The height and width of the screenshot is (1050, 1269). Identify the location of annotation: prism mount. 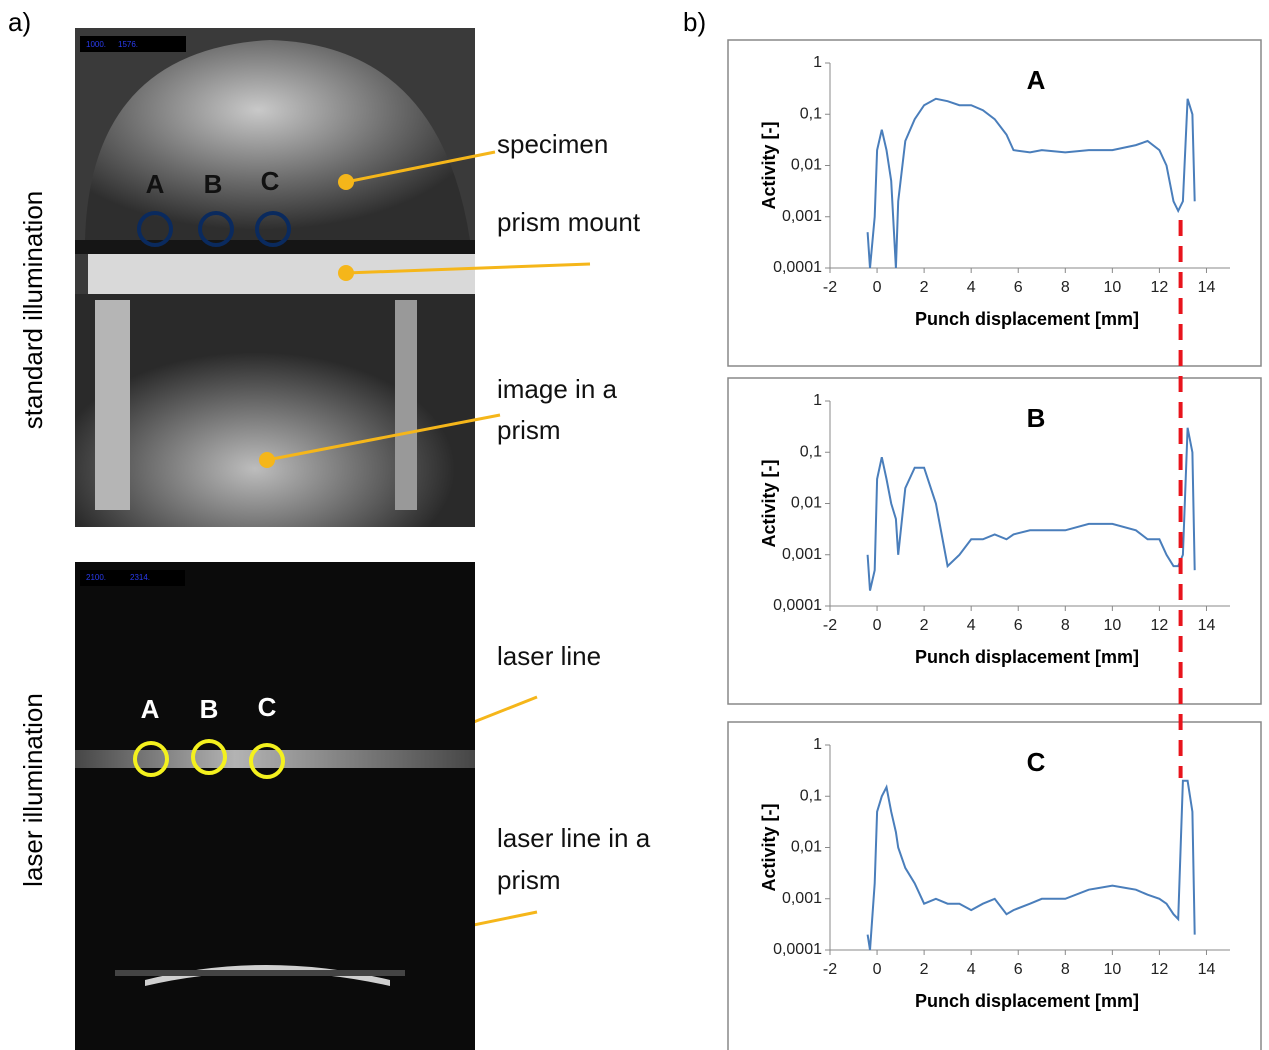
(569, 222).